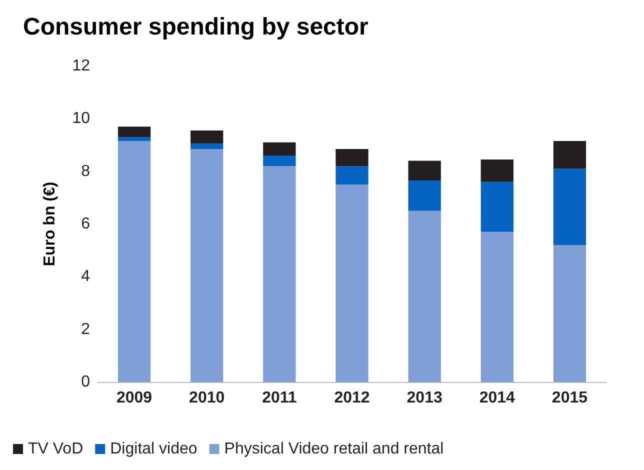 This screenshot has height=470, width=644. What do you see at coordinates (570, 398) in the screenshot?
I see `x-tick-label: 2015` at bounding box center [570, 398].